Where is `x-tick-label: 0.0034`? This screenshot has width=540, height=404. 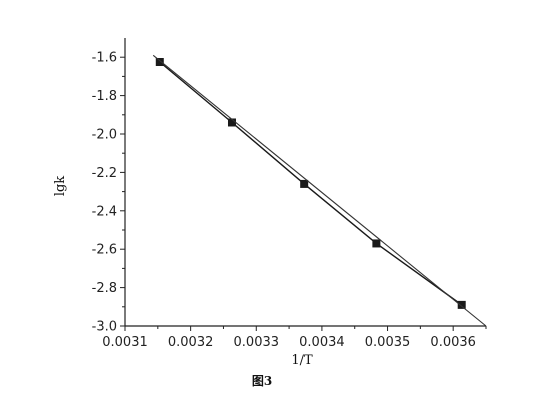
x-tick-label: 0.0034 is located at coordinates (322, 342).